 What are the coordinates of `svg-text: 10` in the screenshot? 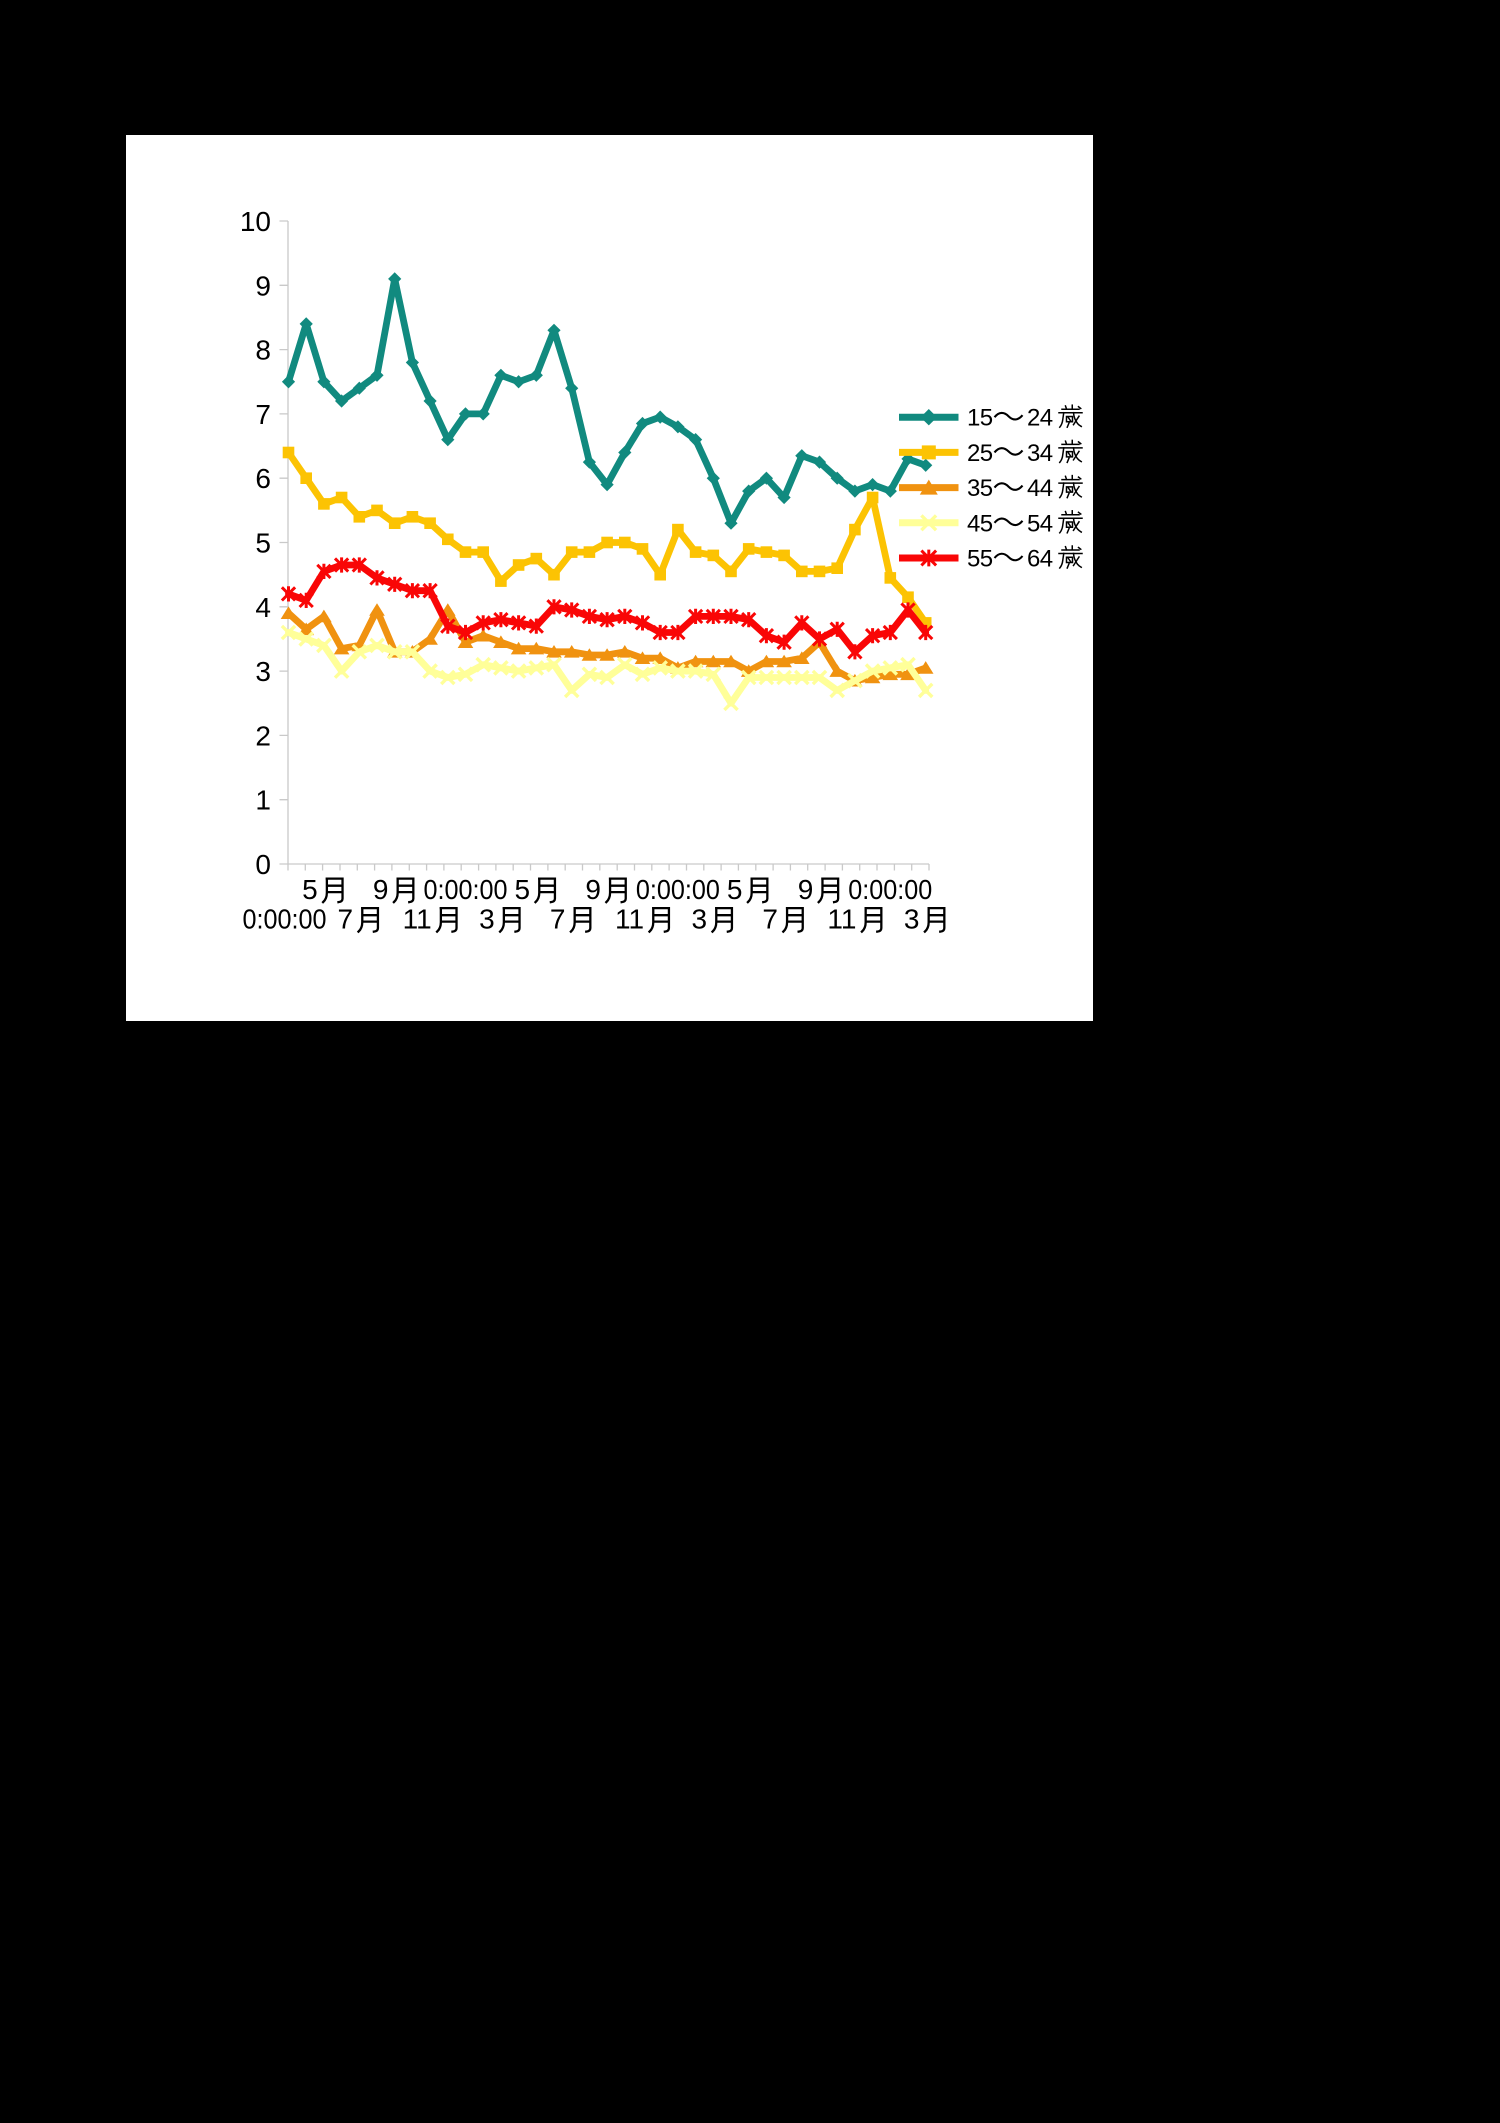 It's located at (255, 221).